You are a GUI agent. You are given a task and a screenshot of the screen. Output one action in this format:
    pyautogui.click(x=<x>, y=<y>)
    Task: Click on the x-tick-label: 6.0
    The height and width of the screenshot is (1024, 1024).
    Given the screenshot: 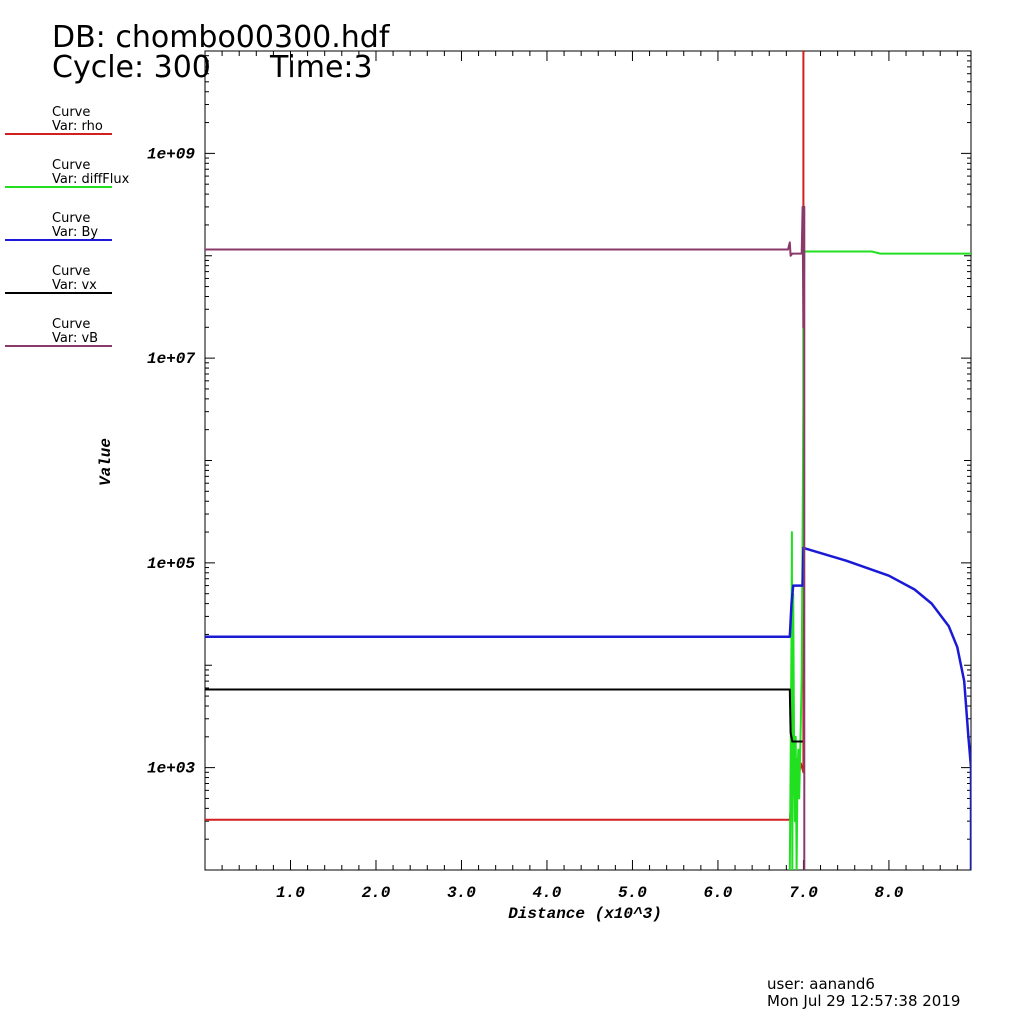 What is the action you would take?
    pyautogui.click(x=718, y=893)
    